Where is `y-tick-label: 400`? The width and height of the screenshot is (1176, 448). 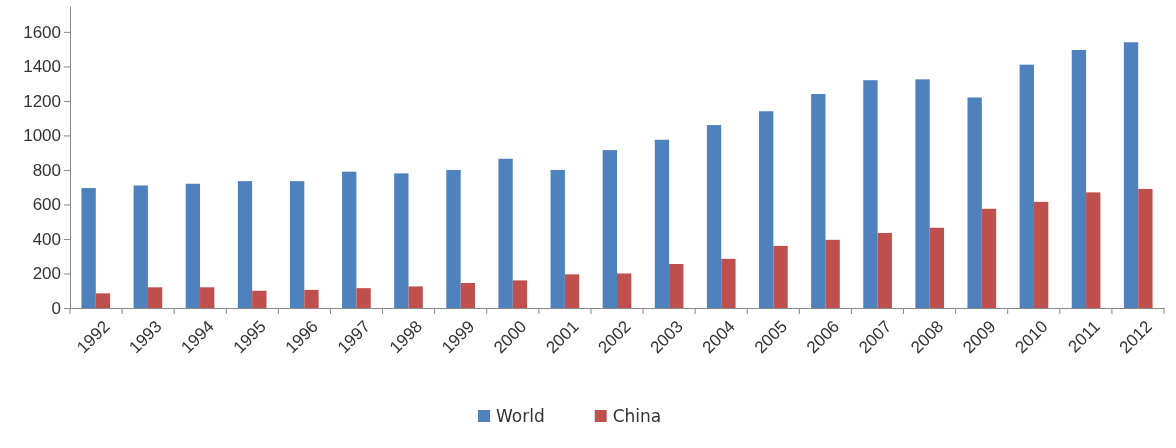 y-tick-label: 400 is located at coordinates (46, 239).